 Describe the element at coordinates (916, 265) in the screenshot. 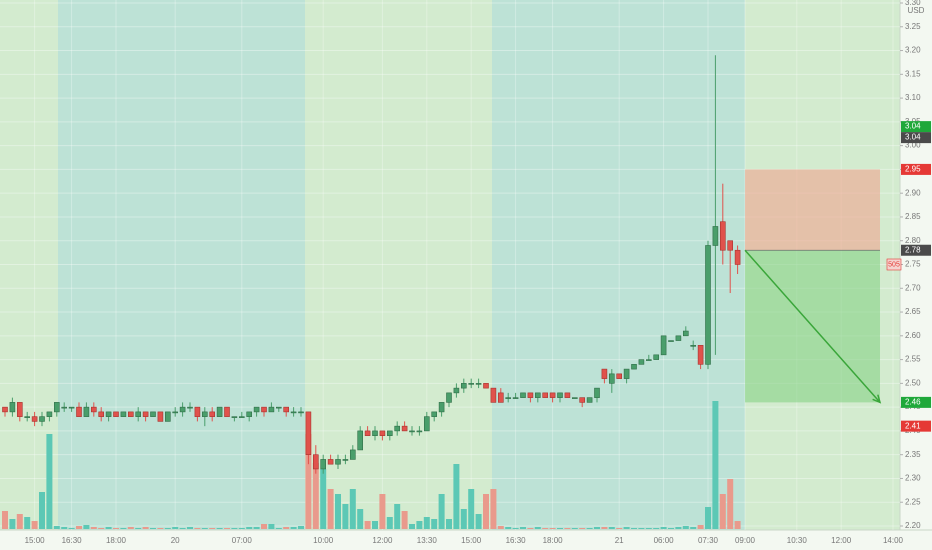

I see `price-axis` at that location.